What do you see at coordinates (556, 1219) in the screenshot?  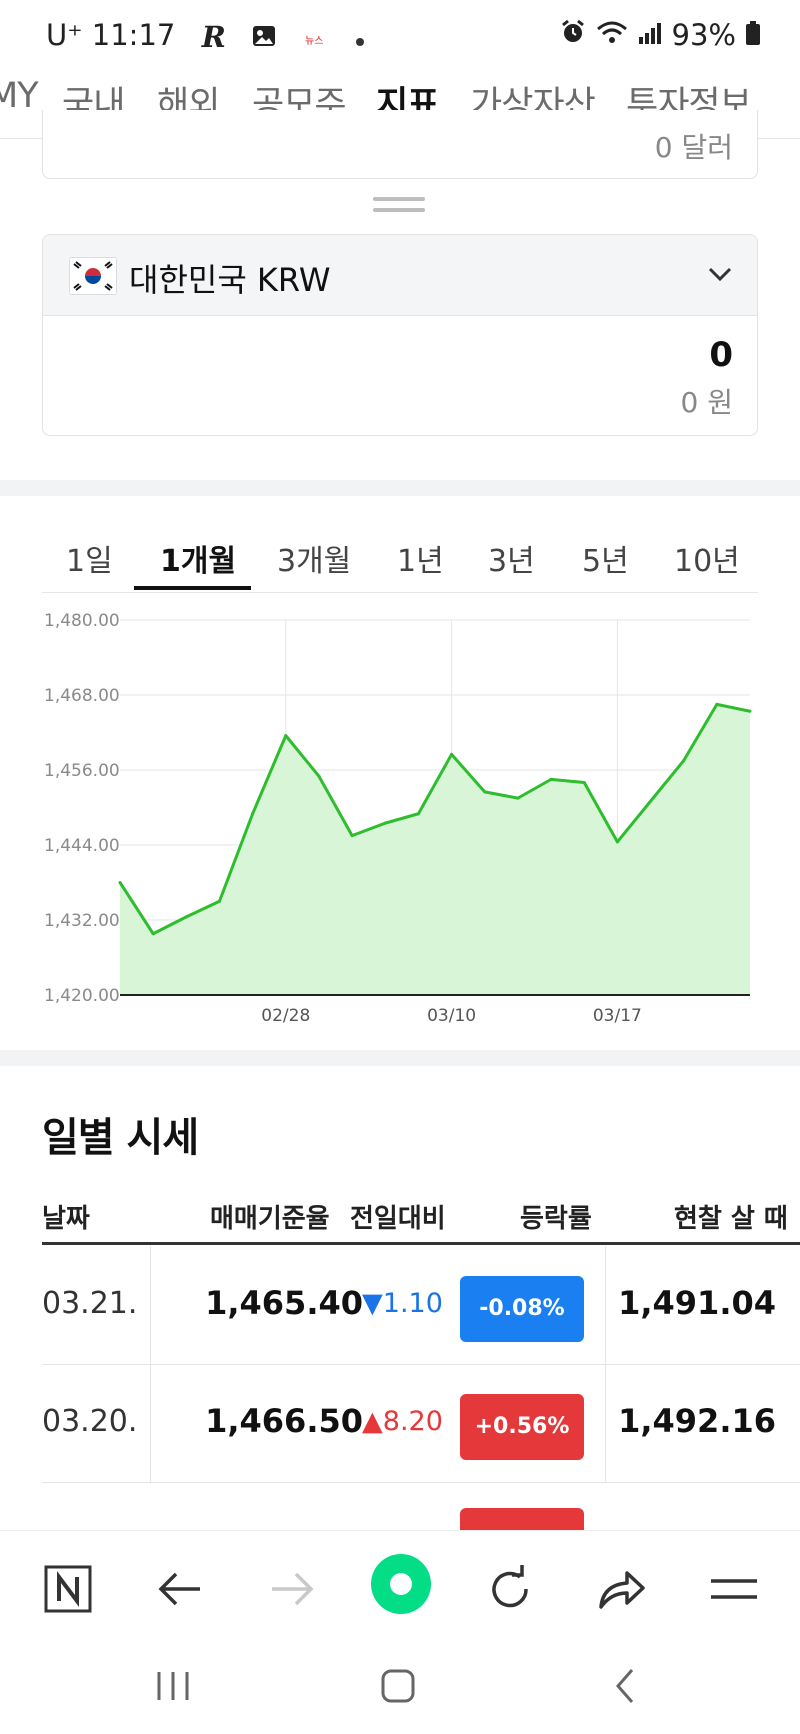 I see `col-pct: 등락률` at bounding box center [556, 1219].